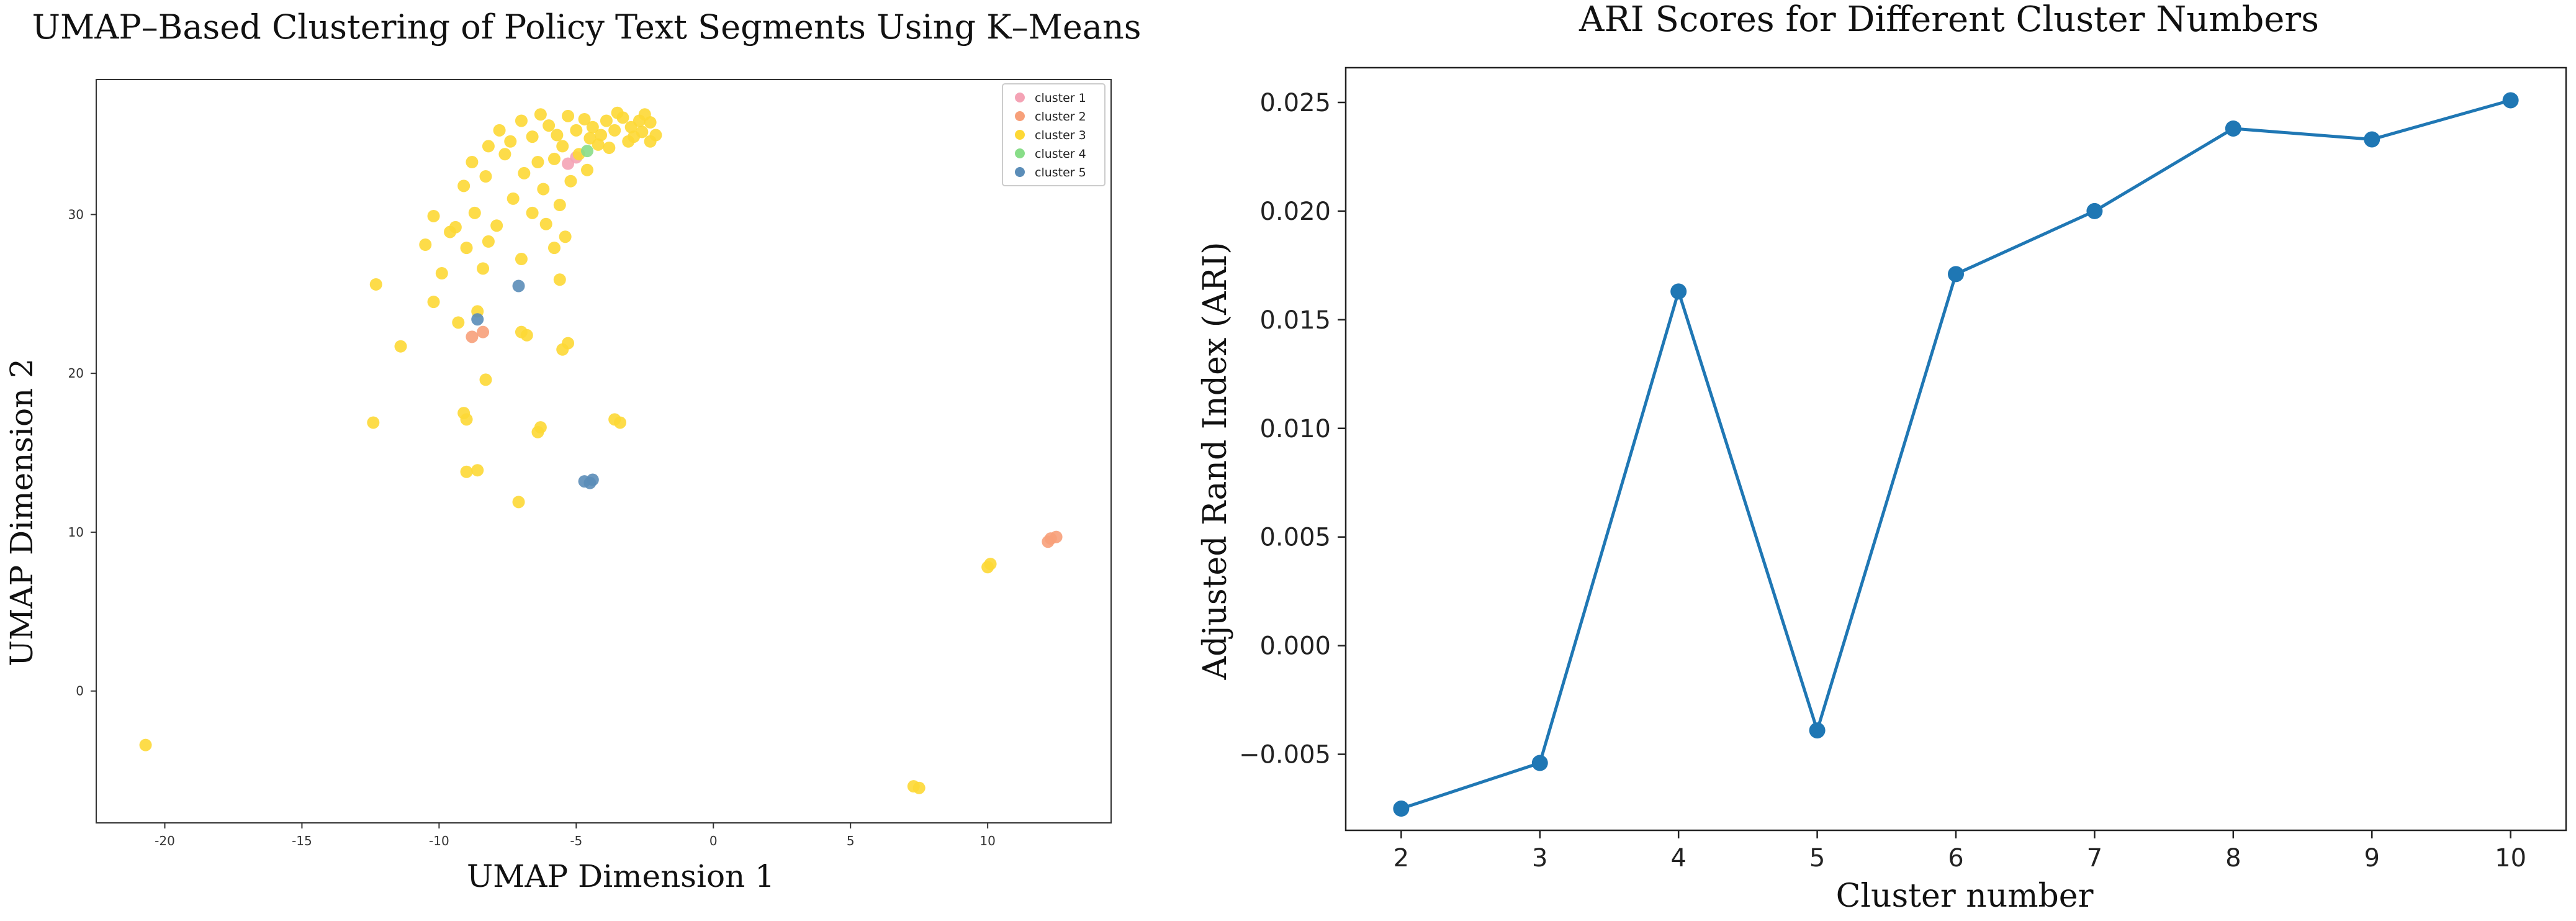  I want to click on umap-y-tick-label: 0, so click(80, 691).